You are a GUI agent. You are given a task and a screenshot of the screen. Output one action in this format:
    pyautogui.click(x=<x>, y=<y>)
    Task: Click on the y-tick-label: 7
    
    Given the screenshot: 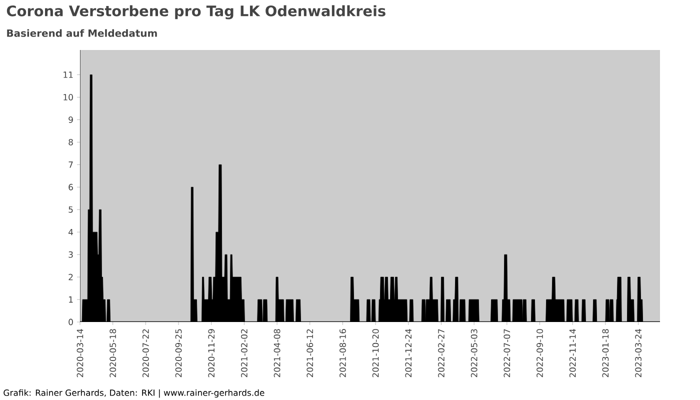 What is the action you would take?
    pyautogui.click(x=70, y=165)
    